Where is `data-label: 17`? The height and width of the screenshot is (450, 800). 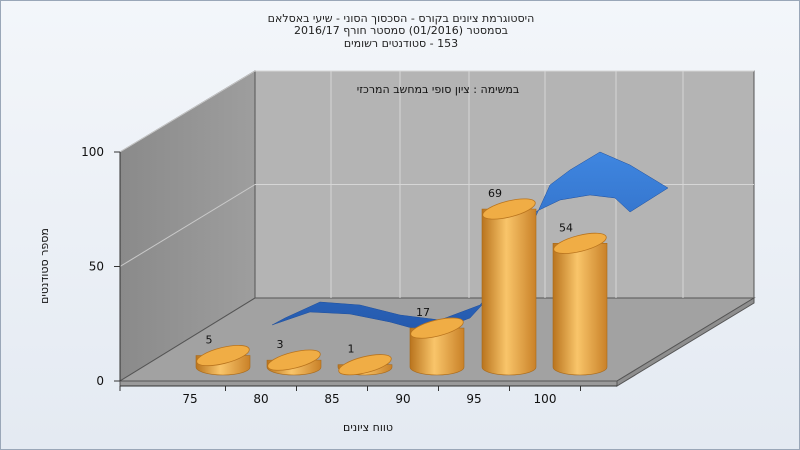 data-label: 17 is located at coordinates (423, 312).